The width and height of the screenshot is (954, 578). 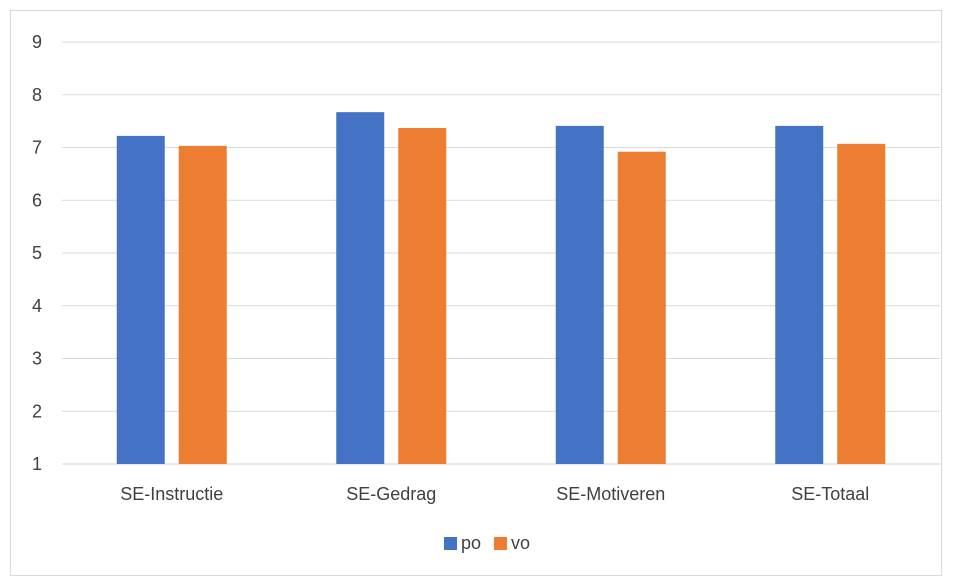 I want to click on legend-swatch-vo, so click(x=500, y=543).